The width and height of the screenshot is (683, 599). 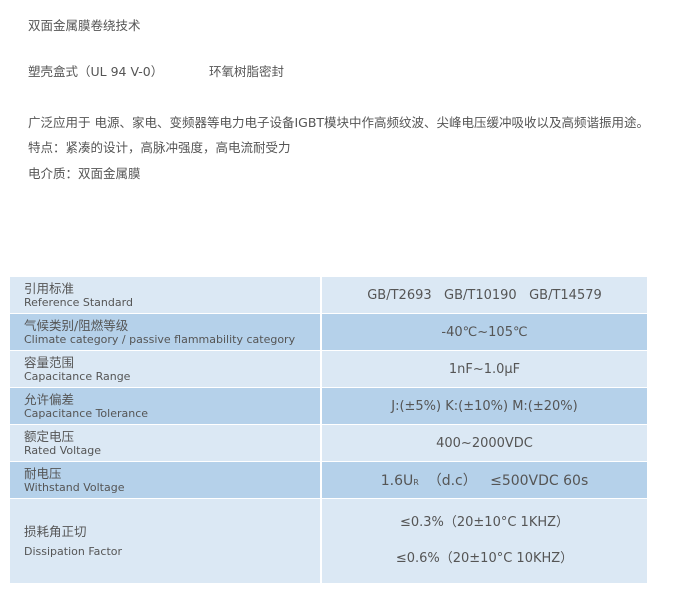 I want to click on row-label-en: Rated Voltage, so click(x=62, y=450).